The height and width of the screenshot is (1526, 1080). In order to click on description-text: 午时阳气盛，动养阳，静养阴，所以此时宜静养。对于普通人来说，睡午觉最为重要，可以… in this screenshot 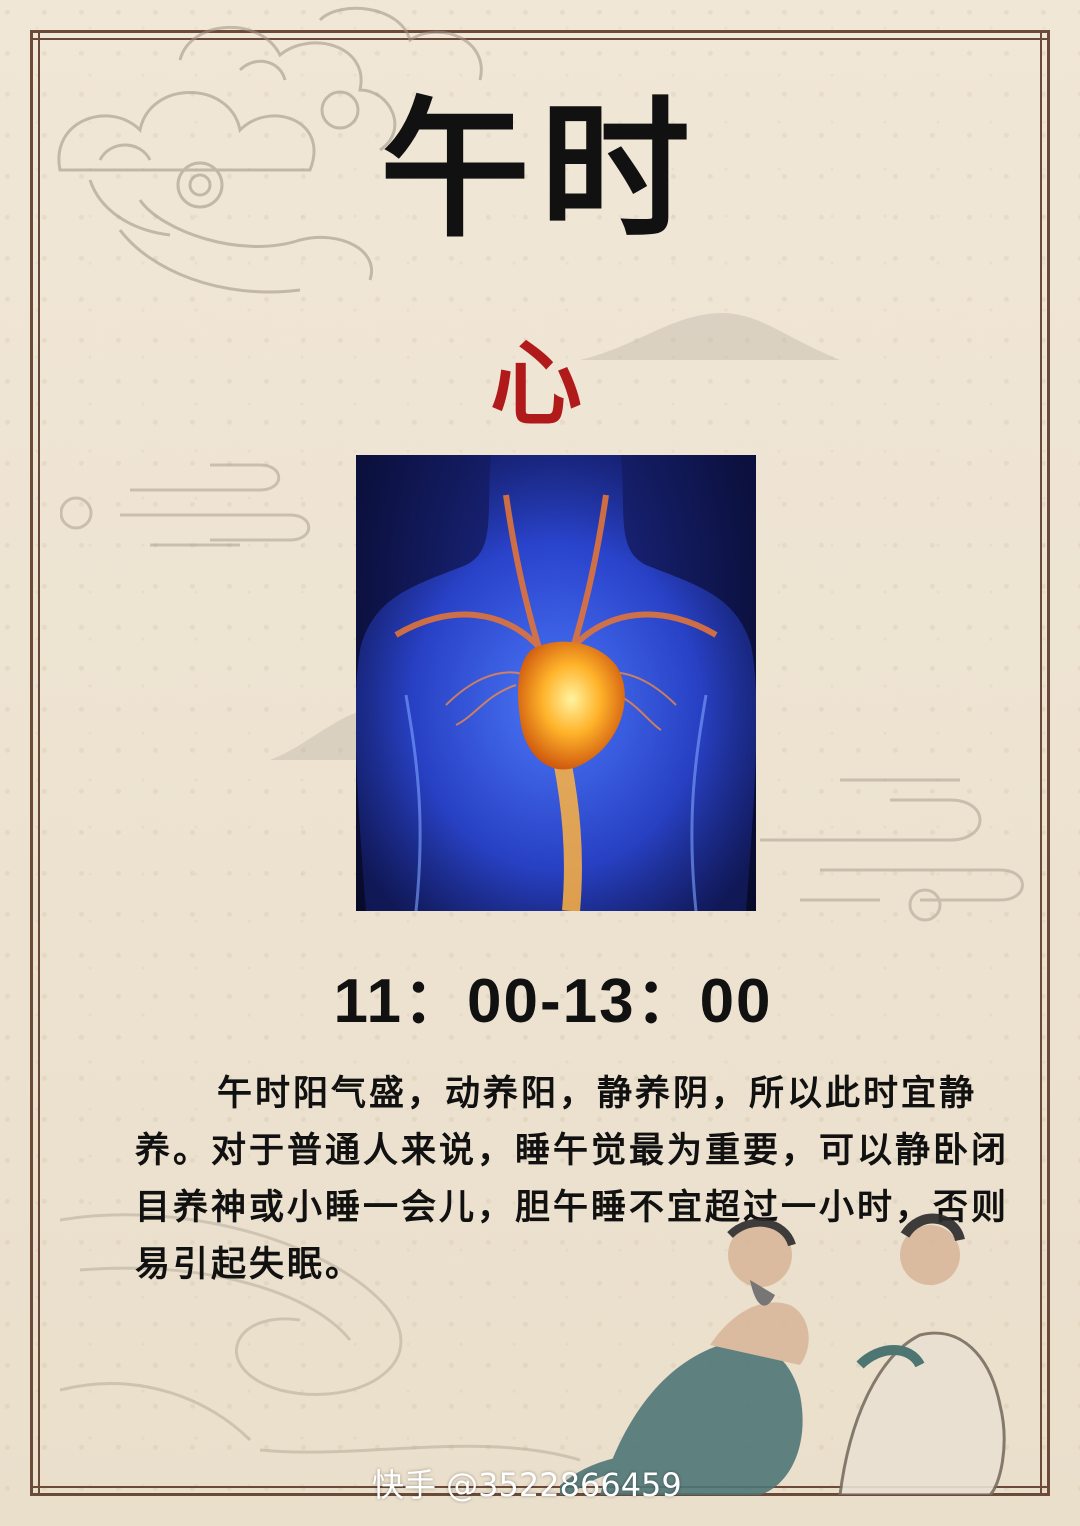, I will do `click(572, 1179)`.